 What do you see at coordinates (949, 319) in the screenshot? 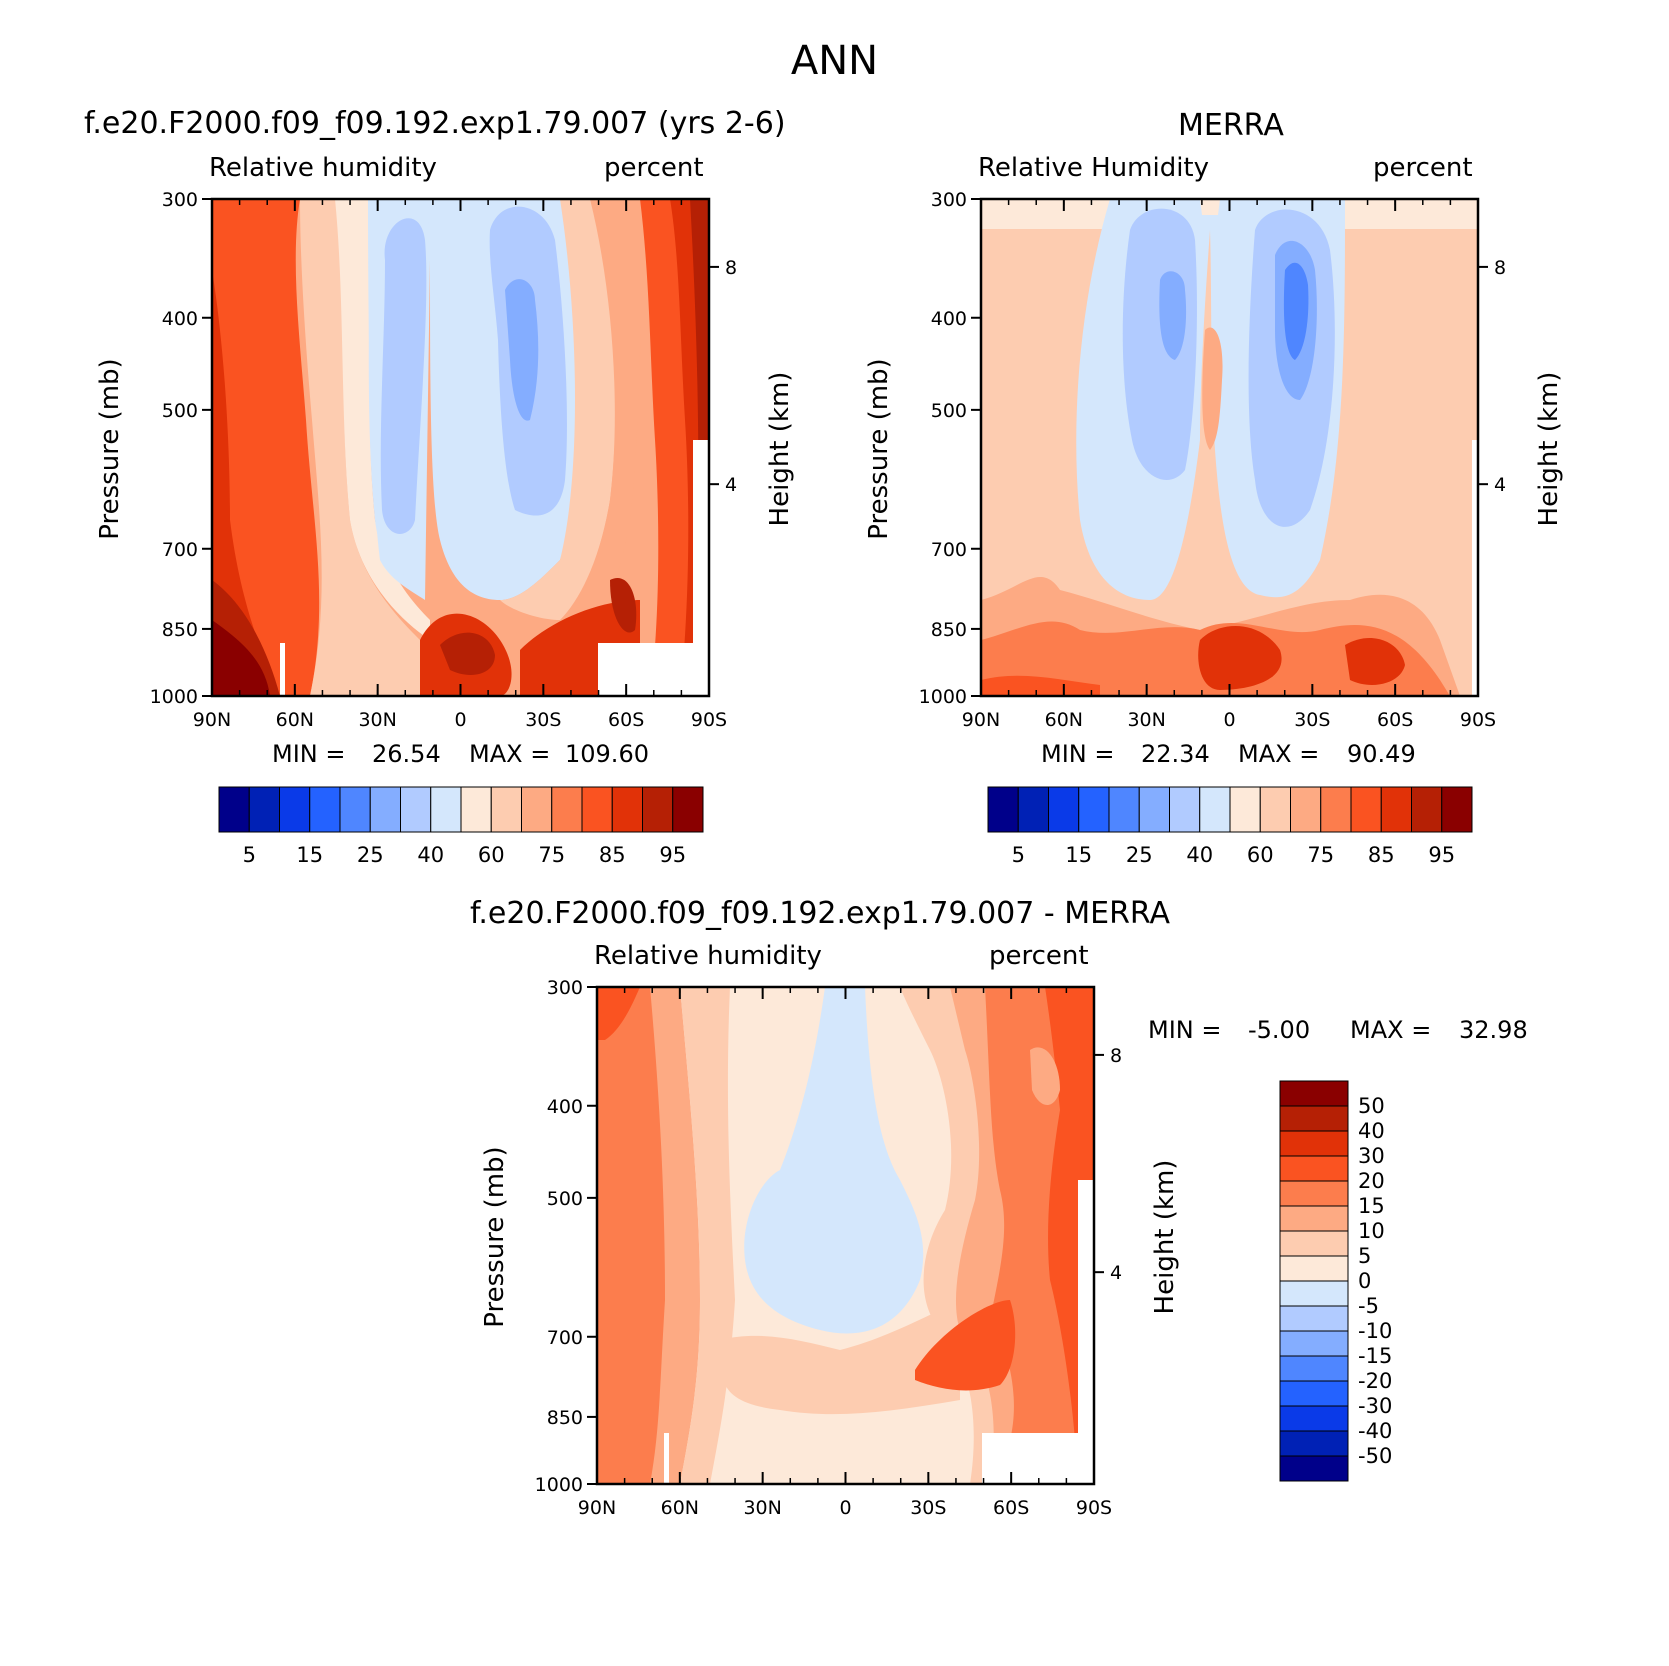
I see `panel2-ytick-label: 400` at bounding box center [949, 319].